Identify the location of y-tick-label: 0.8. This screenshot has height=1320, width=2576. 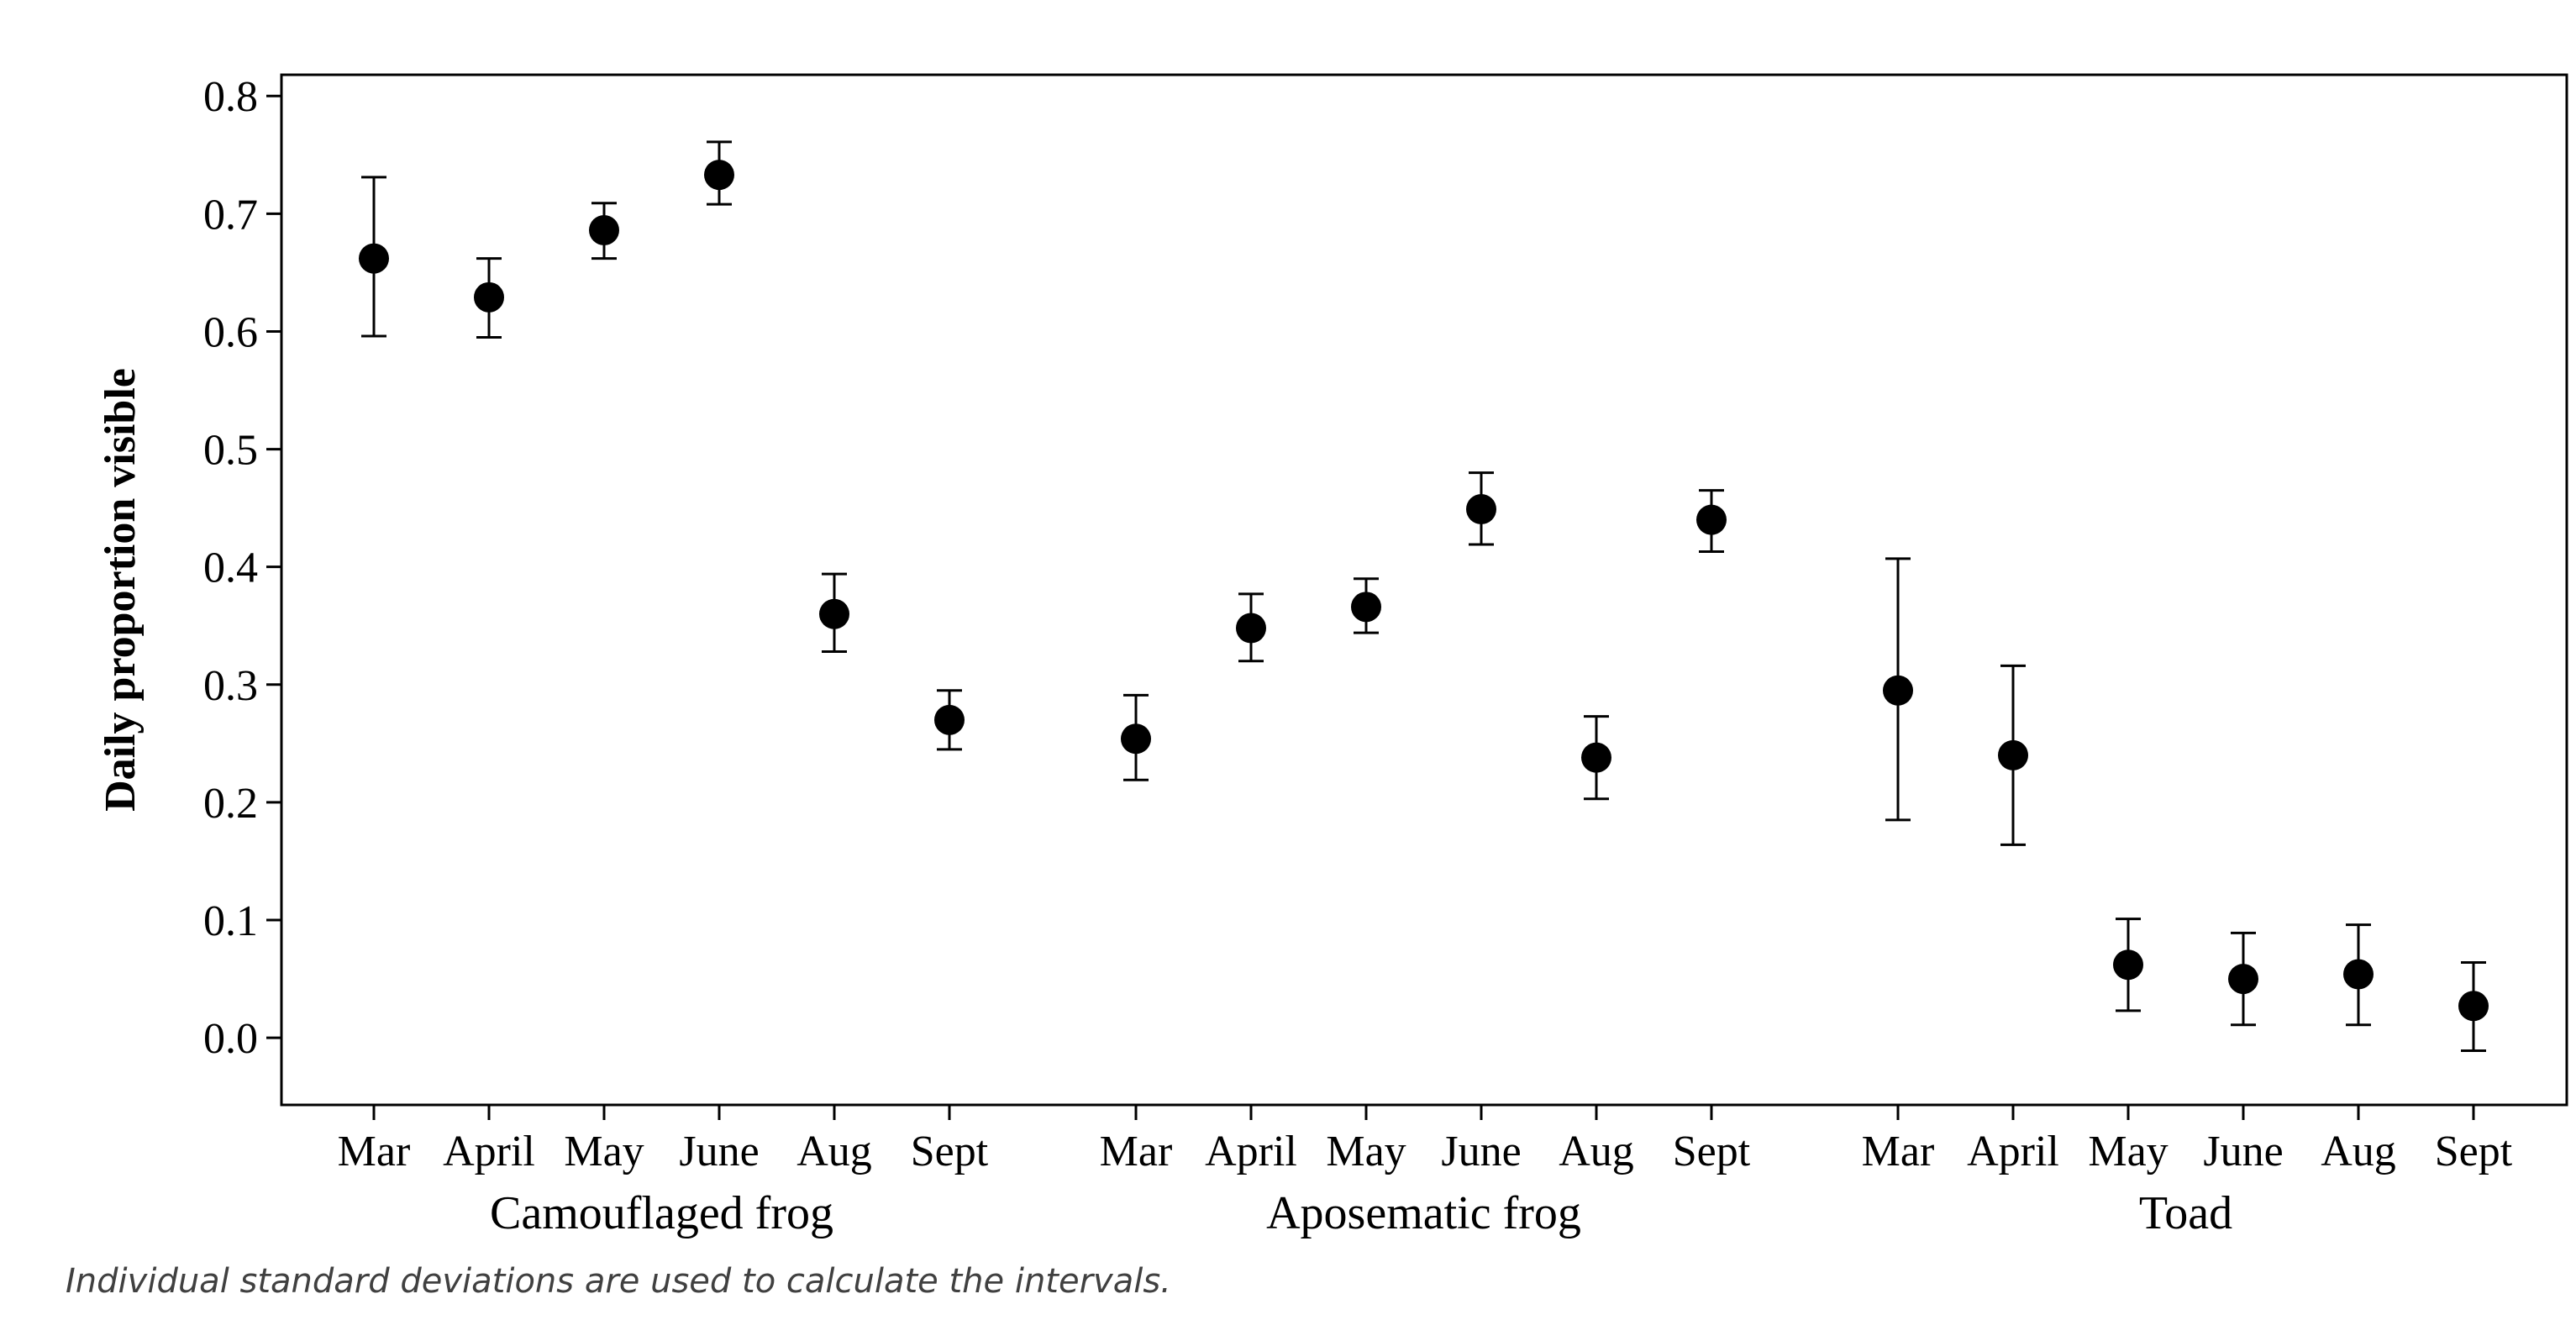
(230, 97).